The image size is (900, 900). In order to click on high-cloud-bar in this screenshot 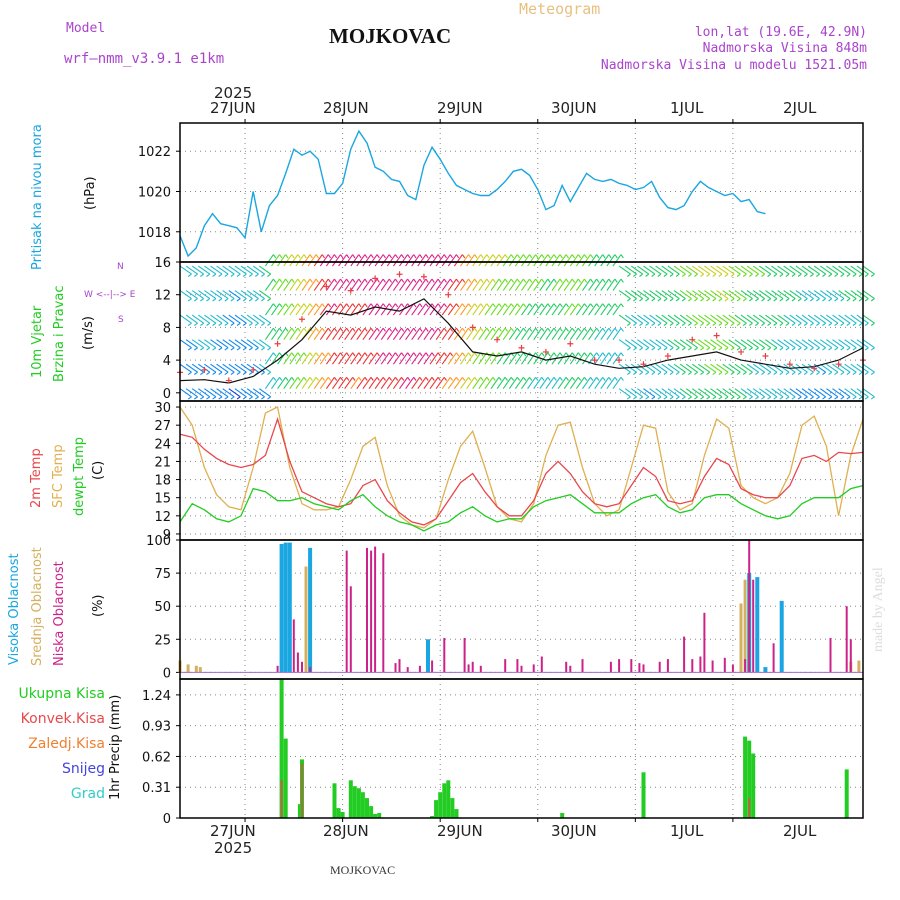, I will do `click(428, 656)`.